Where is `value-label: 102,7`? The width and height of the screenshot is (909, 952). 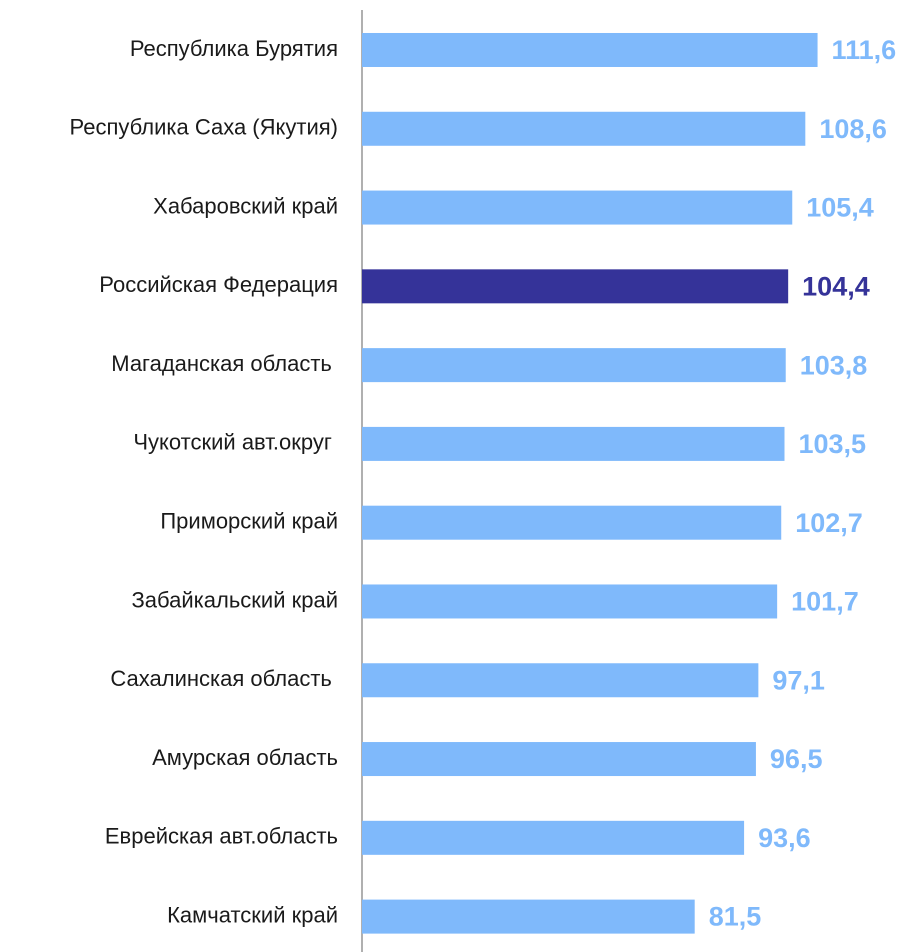 value-label: 102,7 is located at coordinates (829, 523).